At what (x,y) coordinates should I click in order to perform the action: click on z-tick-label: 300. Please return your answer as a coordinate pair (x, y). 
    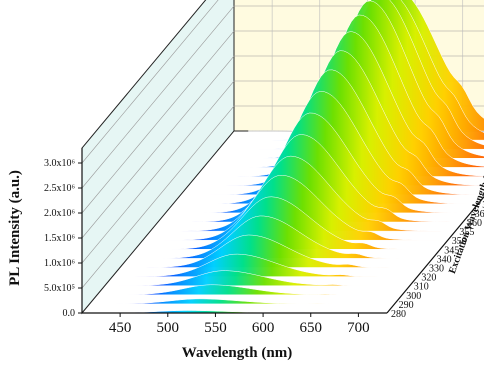
    Looking at the image, I should click on (413, 296).